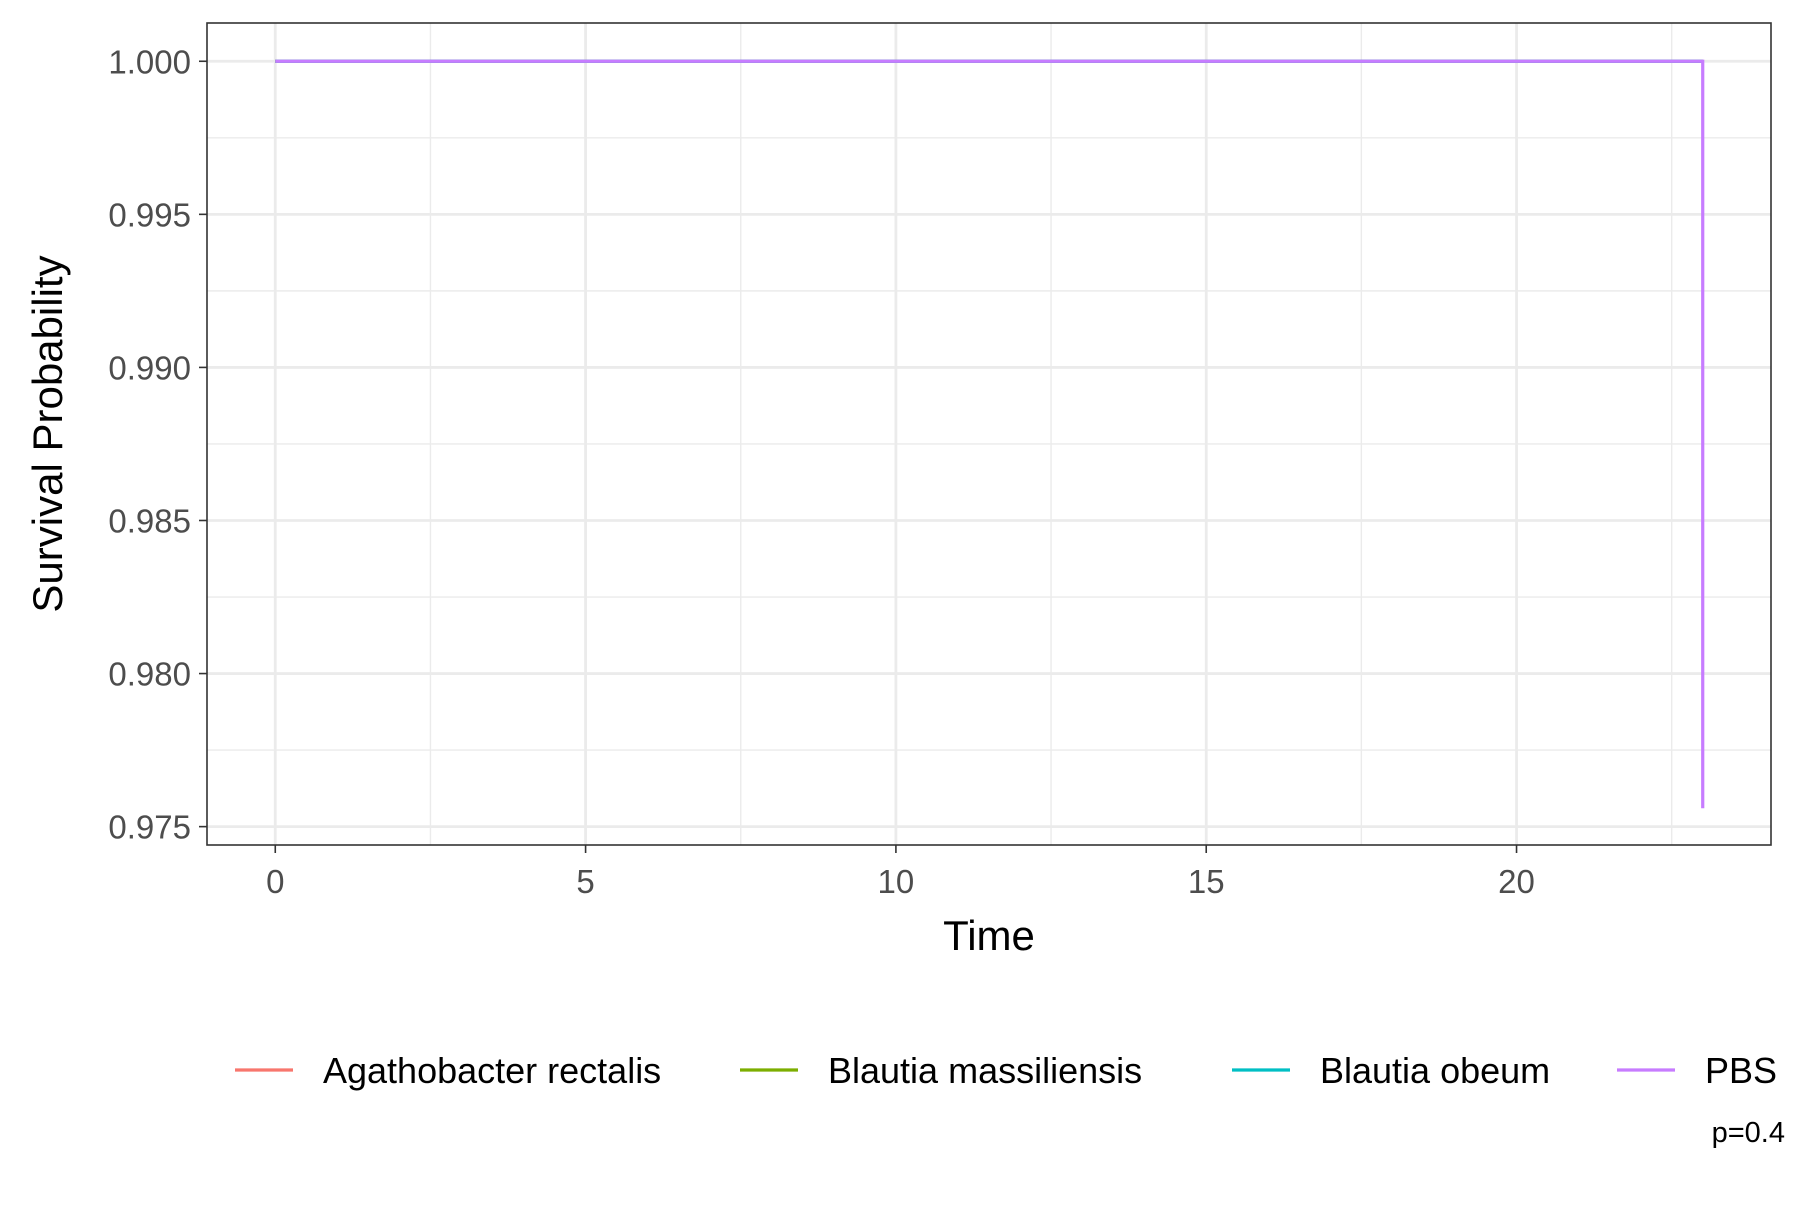 The width and height of the screenshot is (1800, 1205). Describe the element at coordinates (149, 827) in the screenshot. I see `y-tick-label: 0.975` at that location.